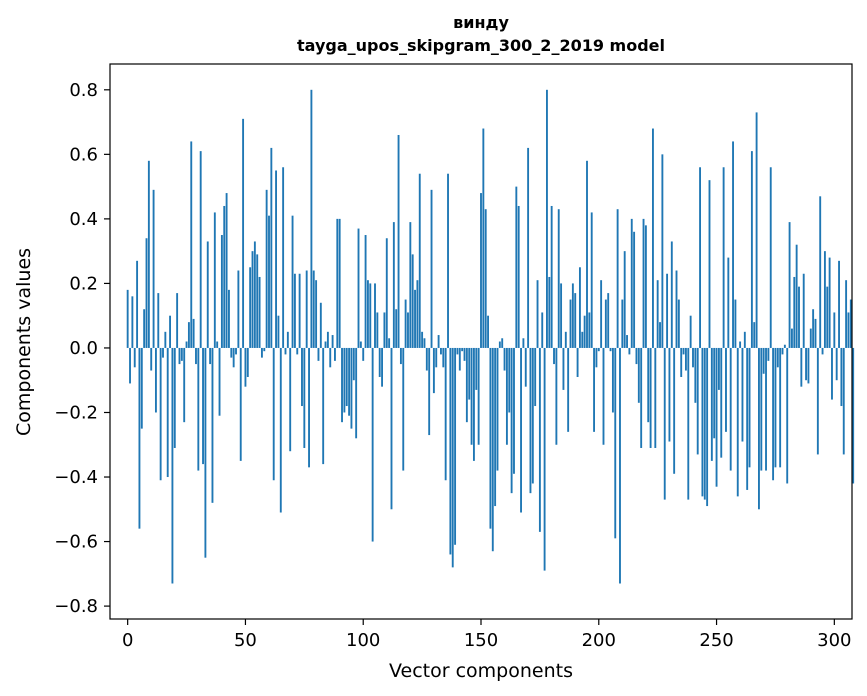  What do you see at coordinates (245, 640) in the screenshot?
I see `x-tick-label: 50` at bounding box center [245, 640].